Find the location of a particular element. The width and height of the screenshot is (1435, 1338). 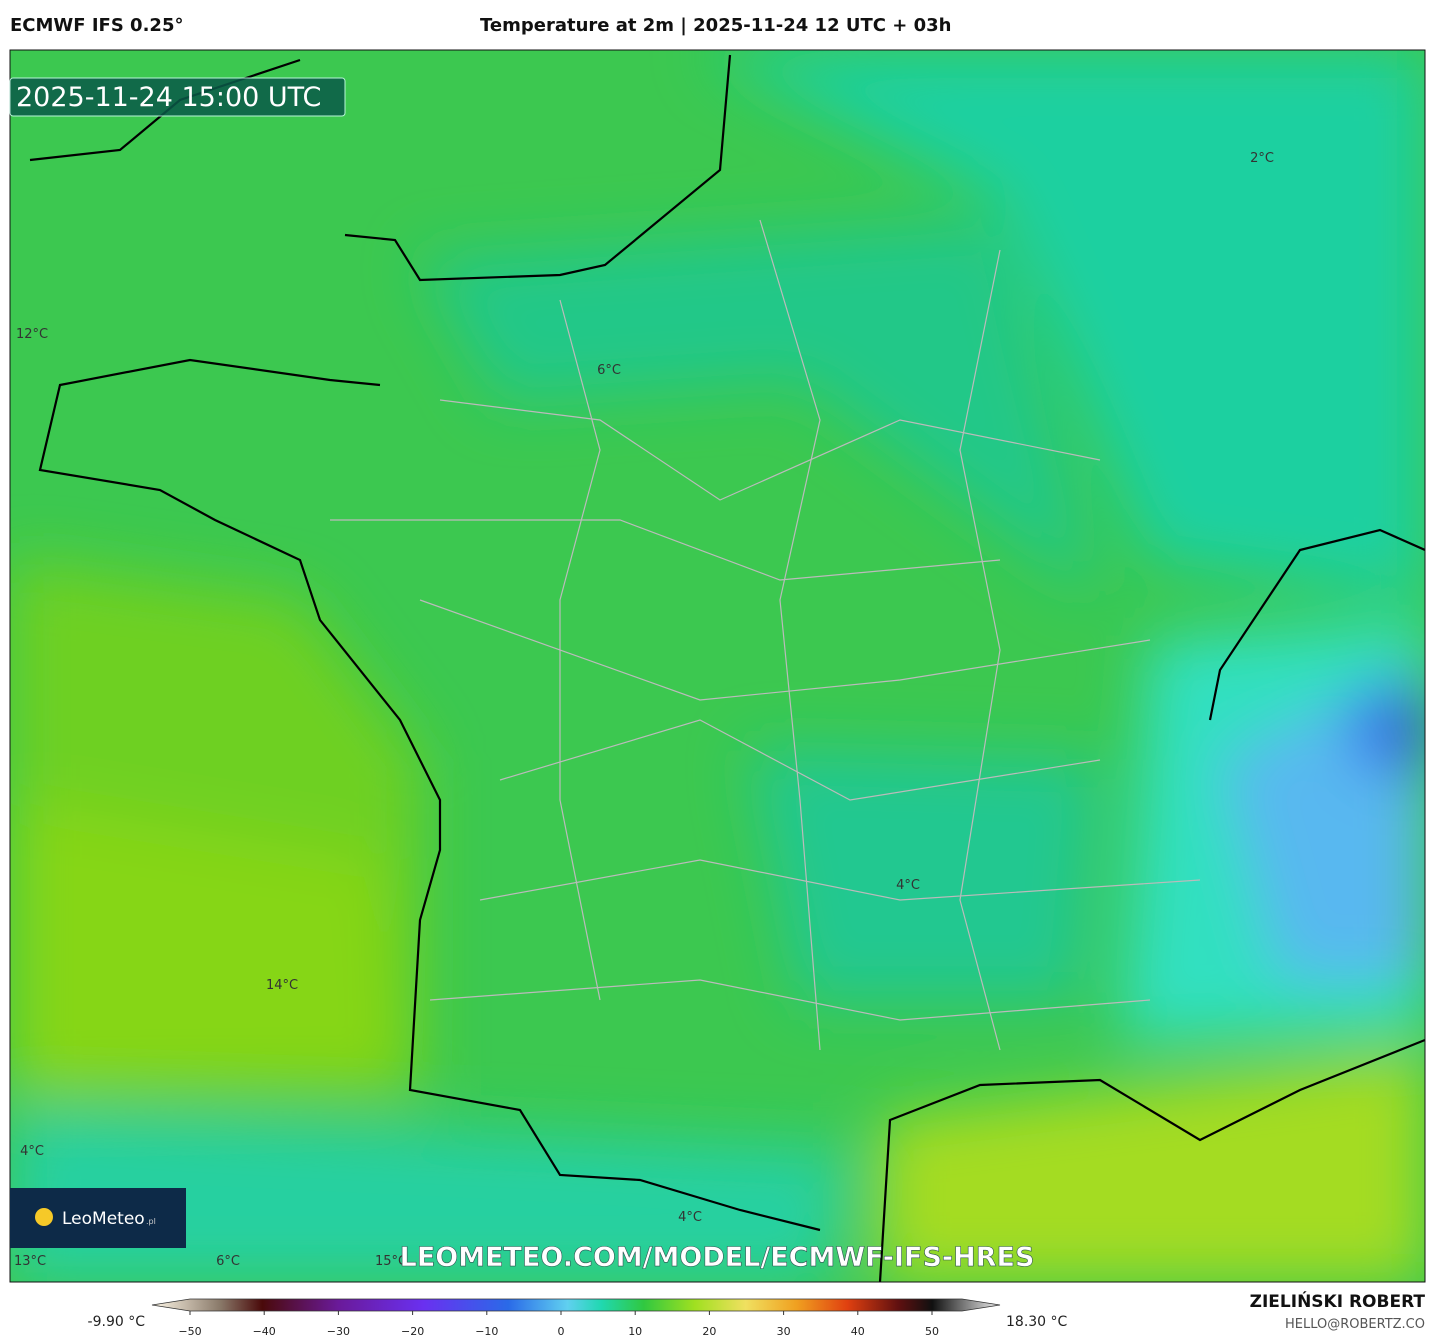

contour-label: 13°C is located at coordinates (30, 1261).